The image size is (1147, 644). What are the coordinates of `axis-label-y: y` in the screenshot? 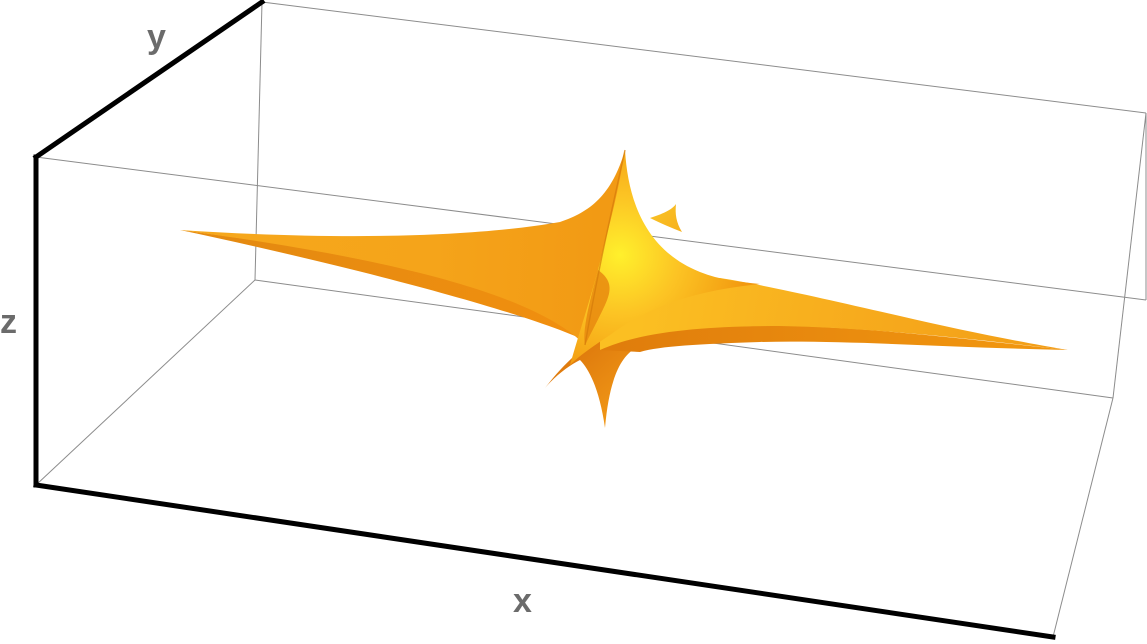 It's located at (156, 37).